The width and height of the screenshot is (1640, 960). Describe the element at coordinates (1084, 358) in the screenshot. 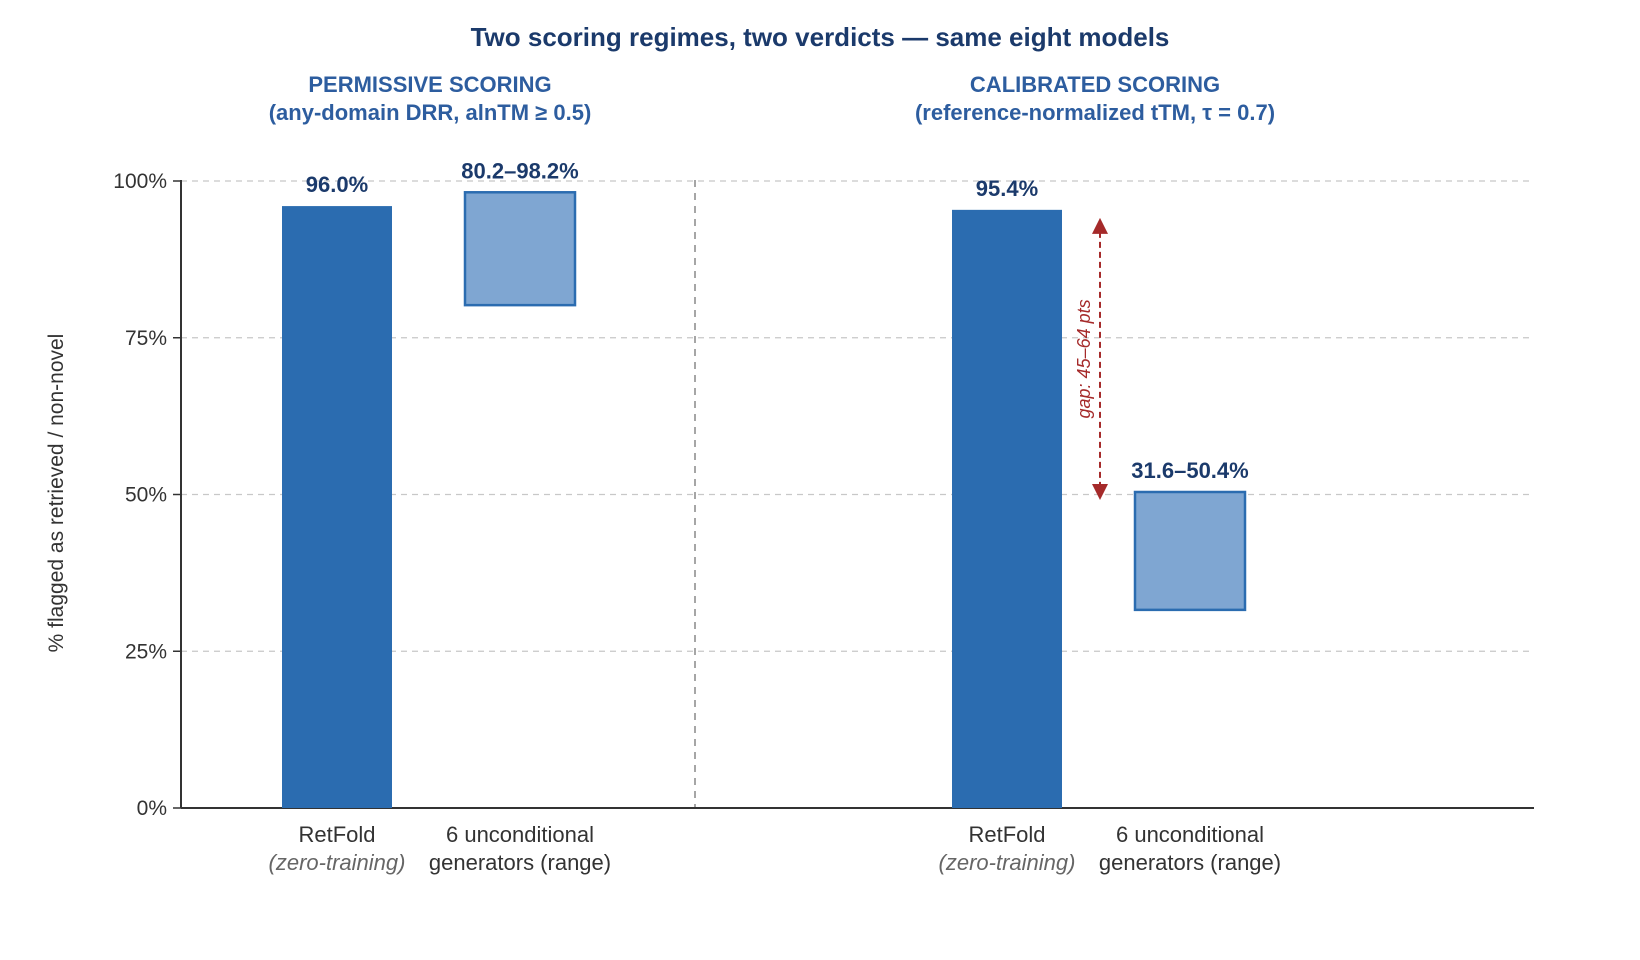

I see `gap-label: gap: 45–64 pts` at that location.